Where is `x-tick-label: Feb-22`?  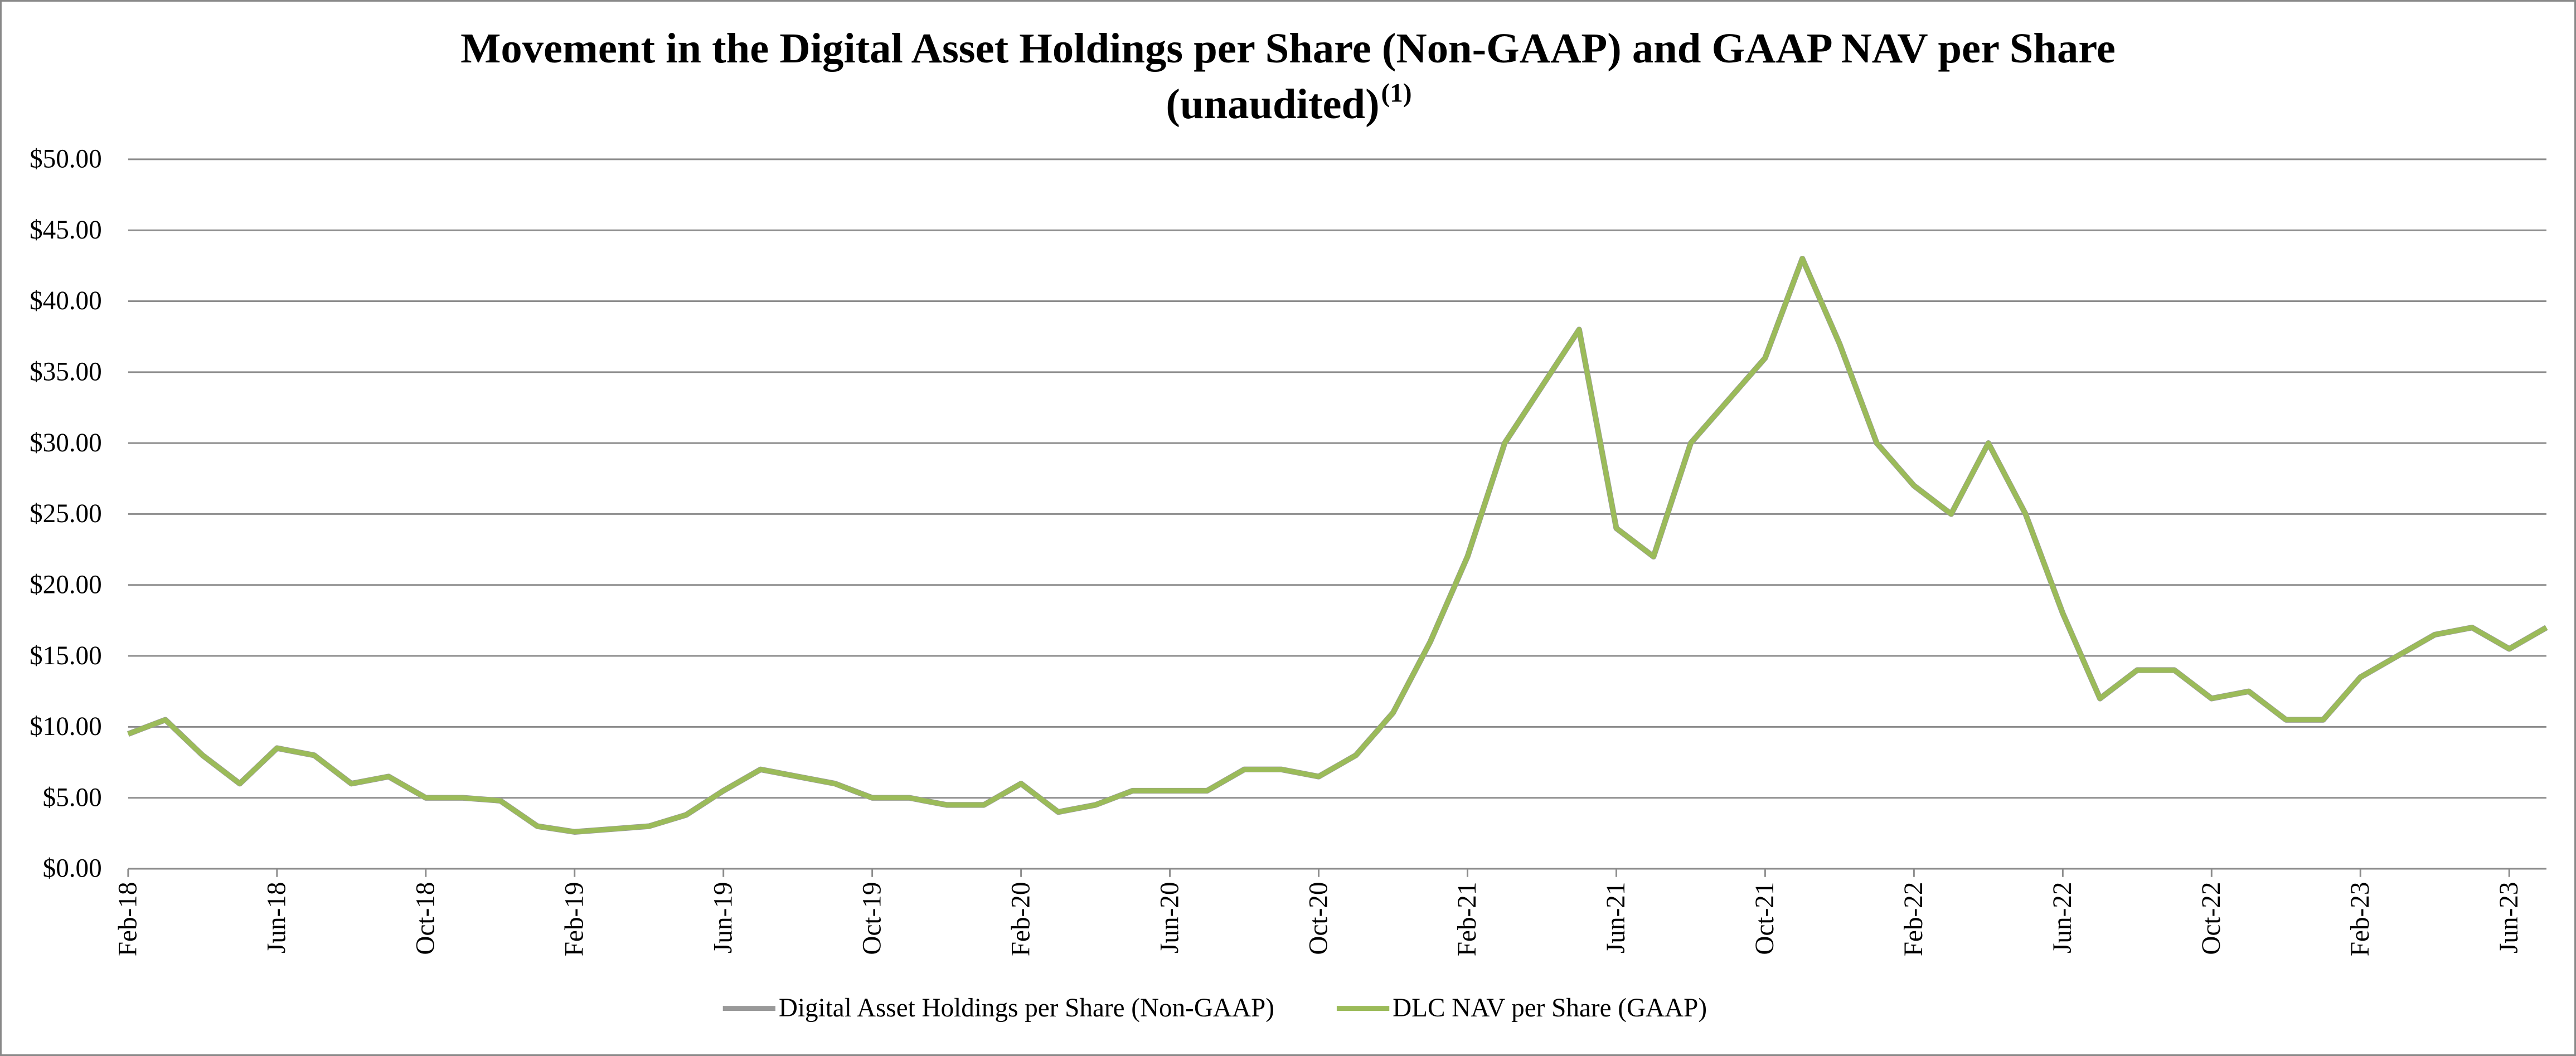 x-tick-label: Feb-22 is located at coordinates (1914, 919).